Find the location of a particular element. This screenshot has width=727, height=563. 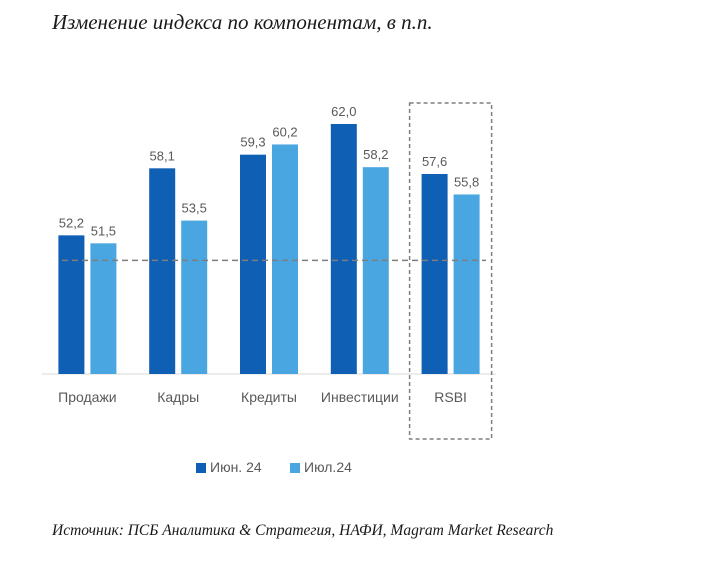

data-label: 57,6 is located at coordinates (434, 161).